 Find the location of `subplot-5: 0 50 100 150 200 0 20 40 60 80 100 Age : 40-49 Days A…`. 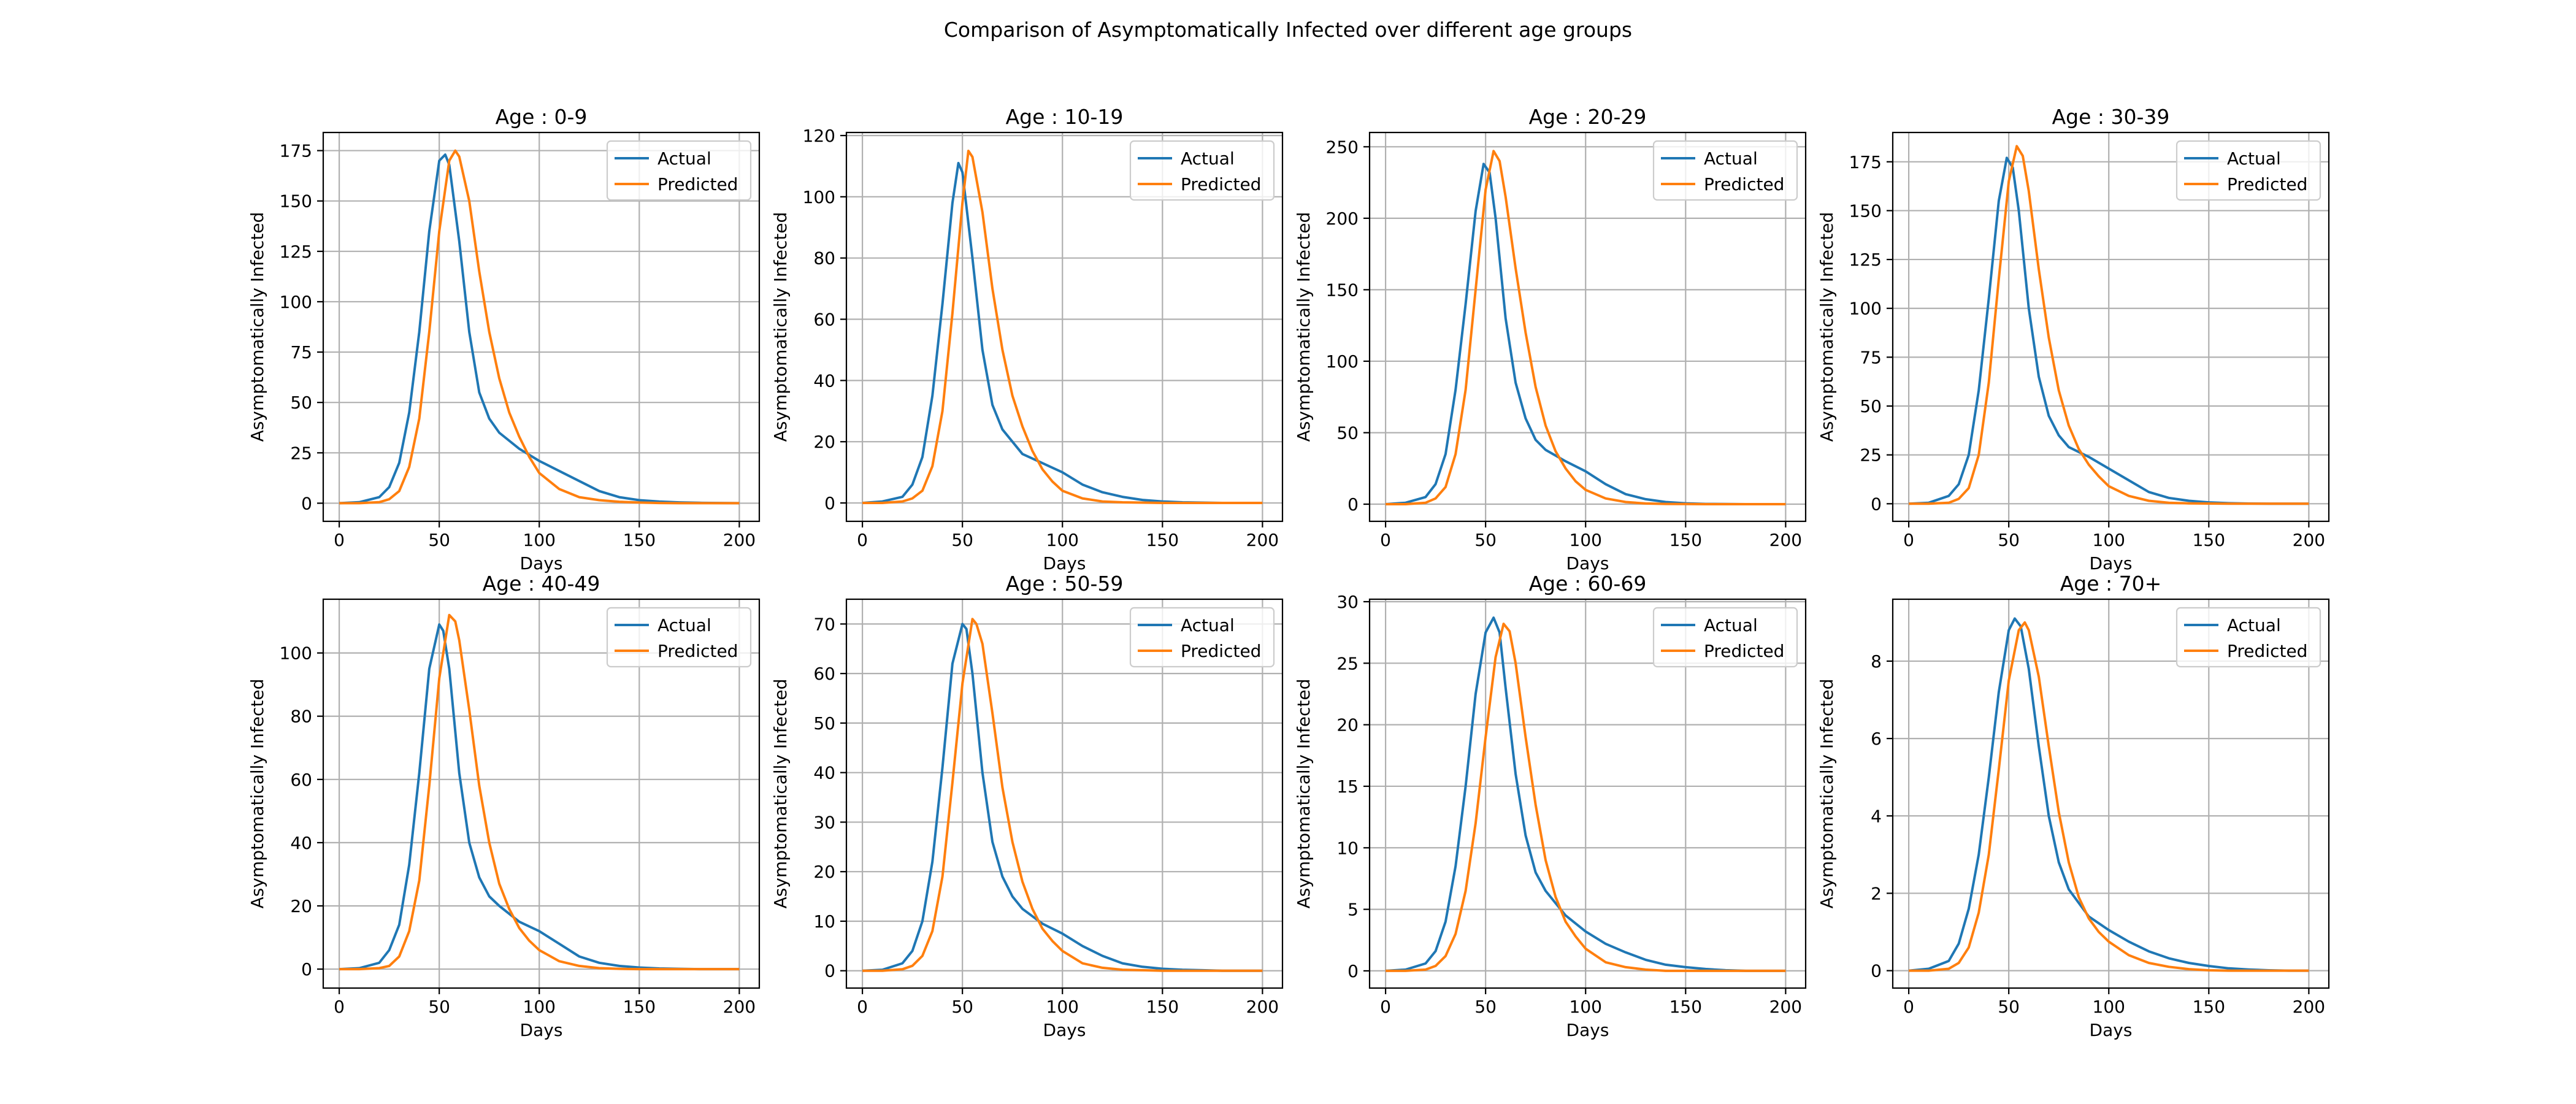

subplot-5: 0 50 100 150 200 0 20 40 60 80 100 Age : 40-49 Days A… is located at coordinates (504, 806).